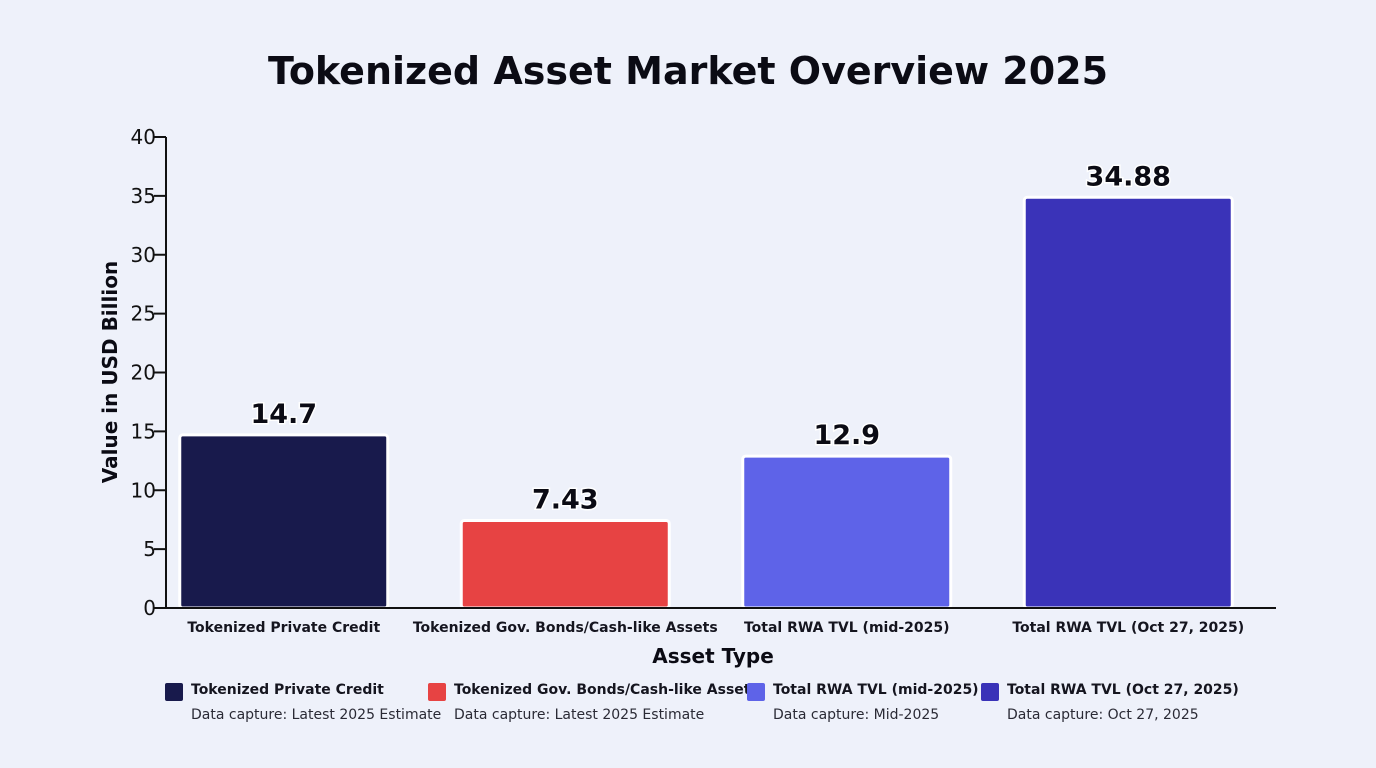 This screenshot has height=768, width=1376. Describe the element at coordinates (1103, 715) in the screenshot. I see `legend-note: Data capture: Oct 27, 2025` at that location.